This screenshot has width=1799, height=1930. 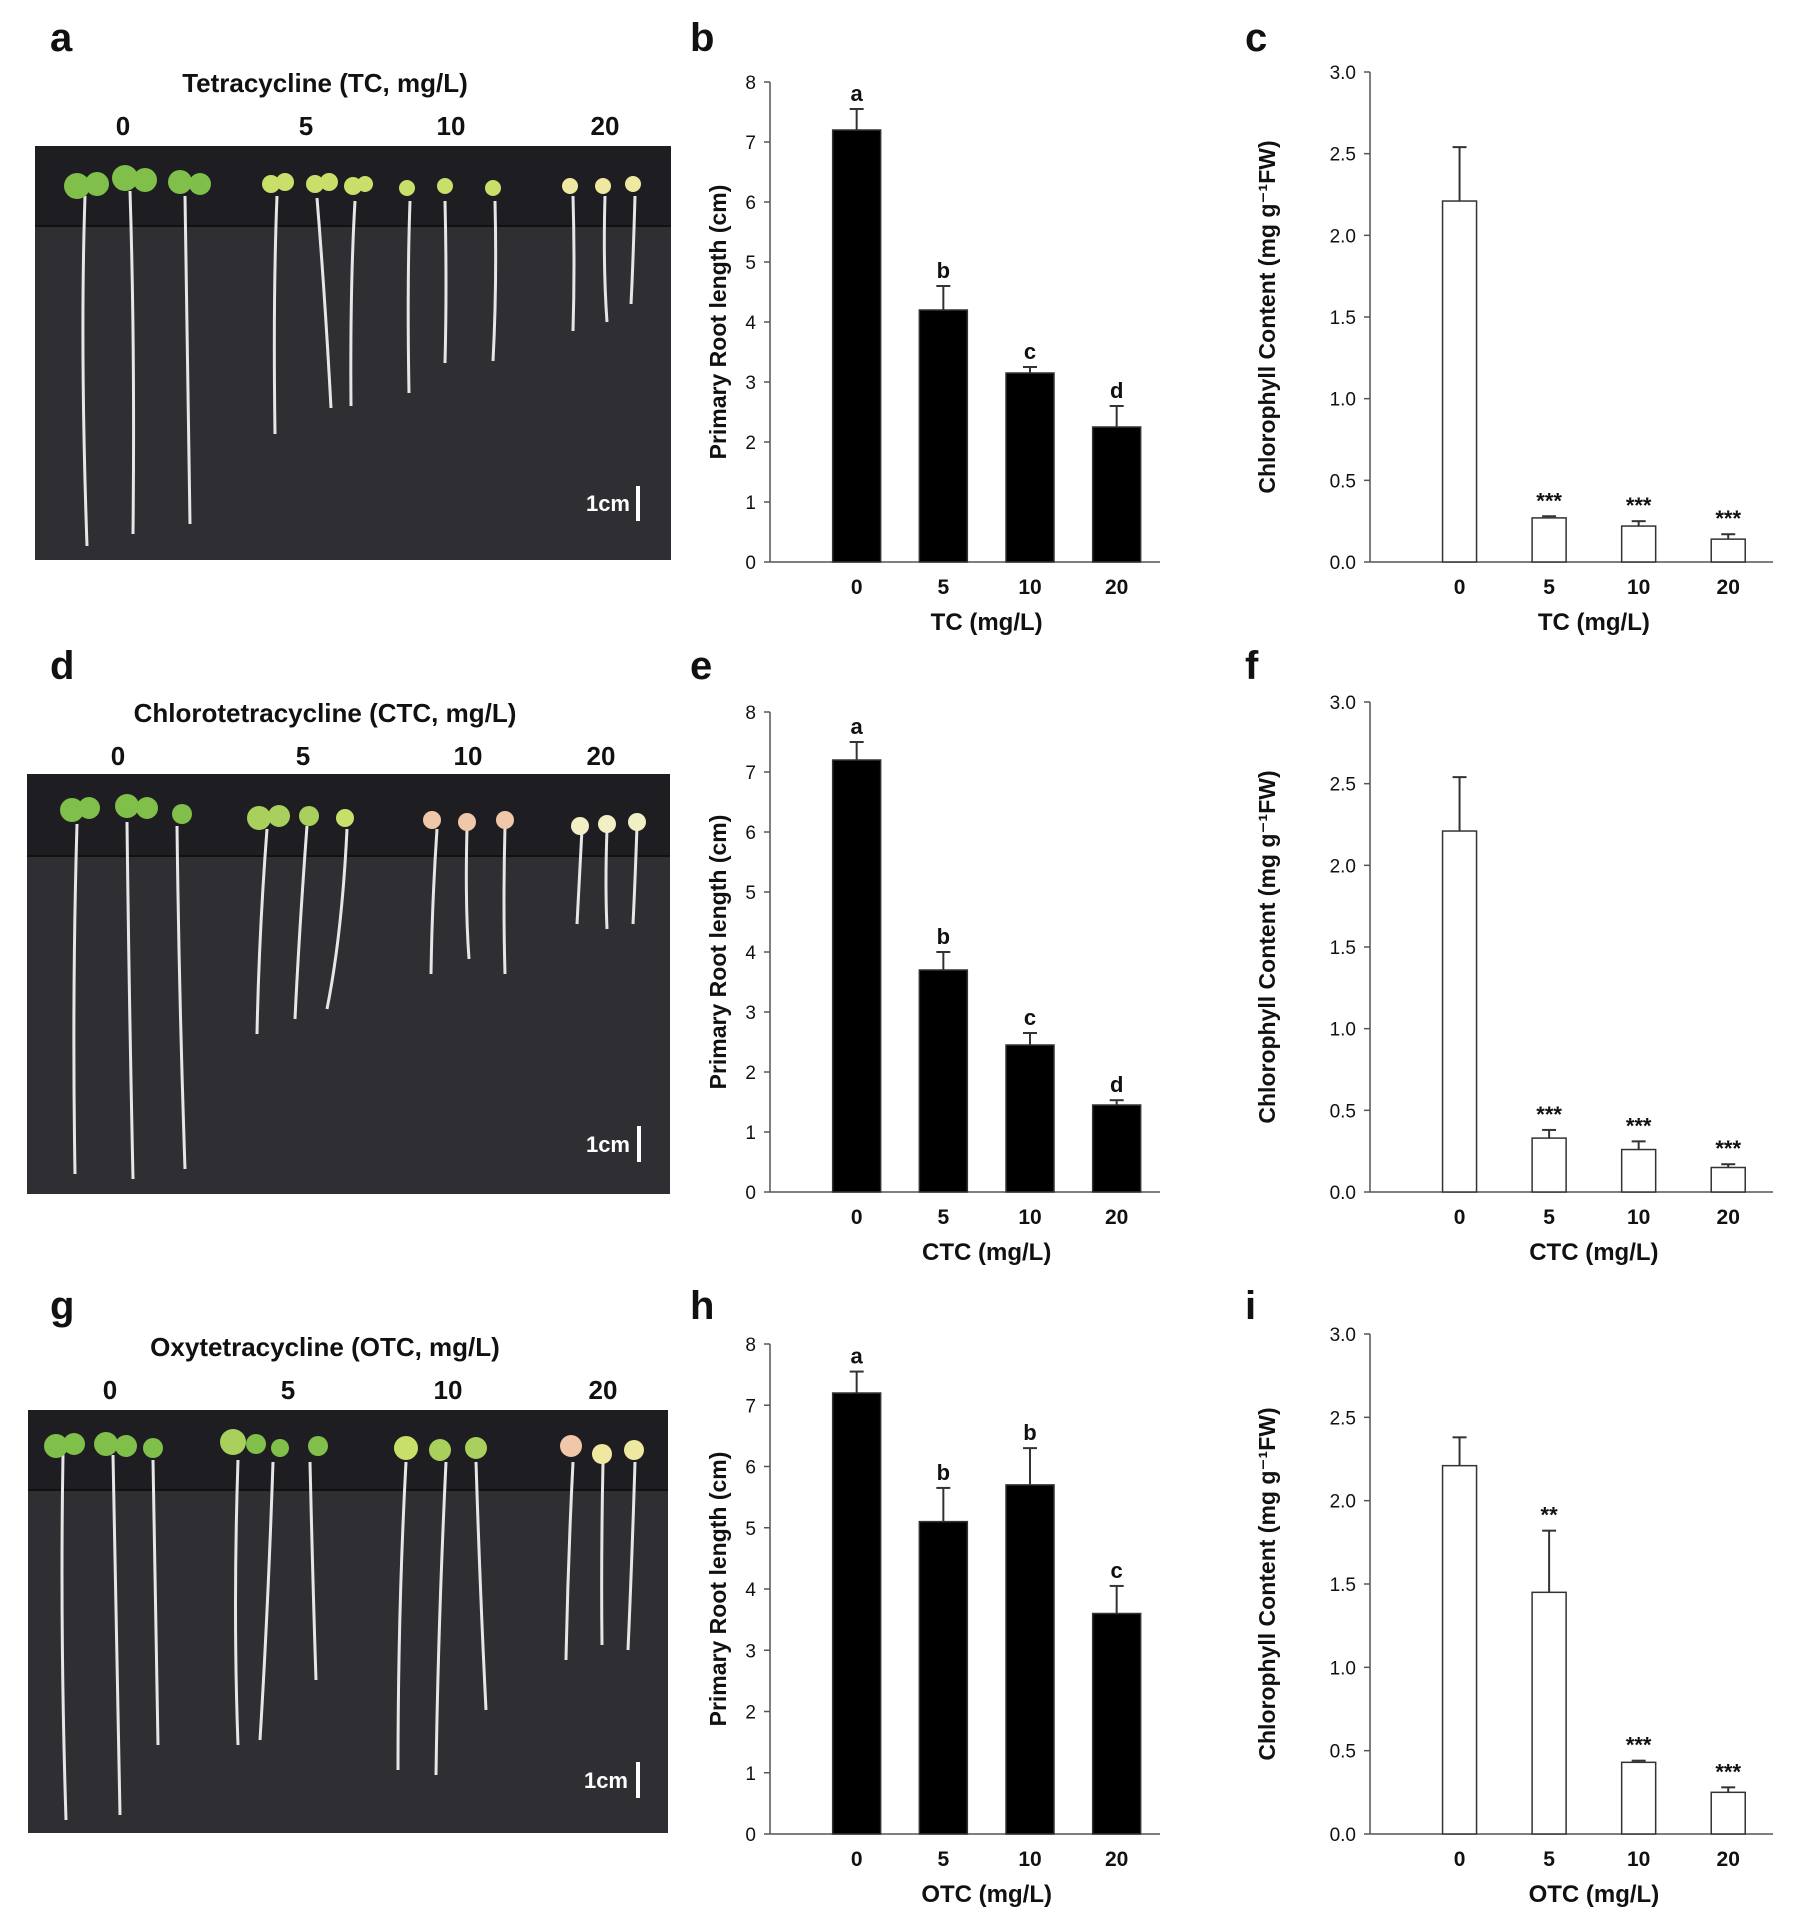 What do you see at coordinates (750, 893) in the screenshot?
I see `y-tick-label: 5` at bounding box center [750, 893].